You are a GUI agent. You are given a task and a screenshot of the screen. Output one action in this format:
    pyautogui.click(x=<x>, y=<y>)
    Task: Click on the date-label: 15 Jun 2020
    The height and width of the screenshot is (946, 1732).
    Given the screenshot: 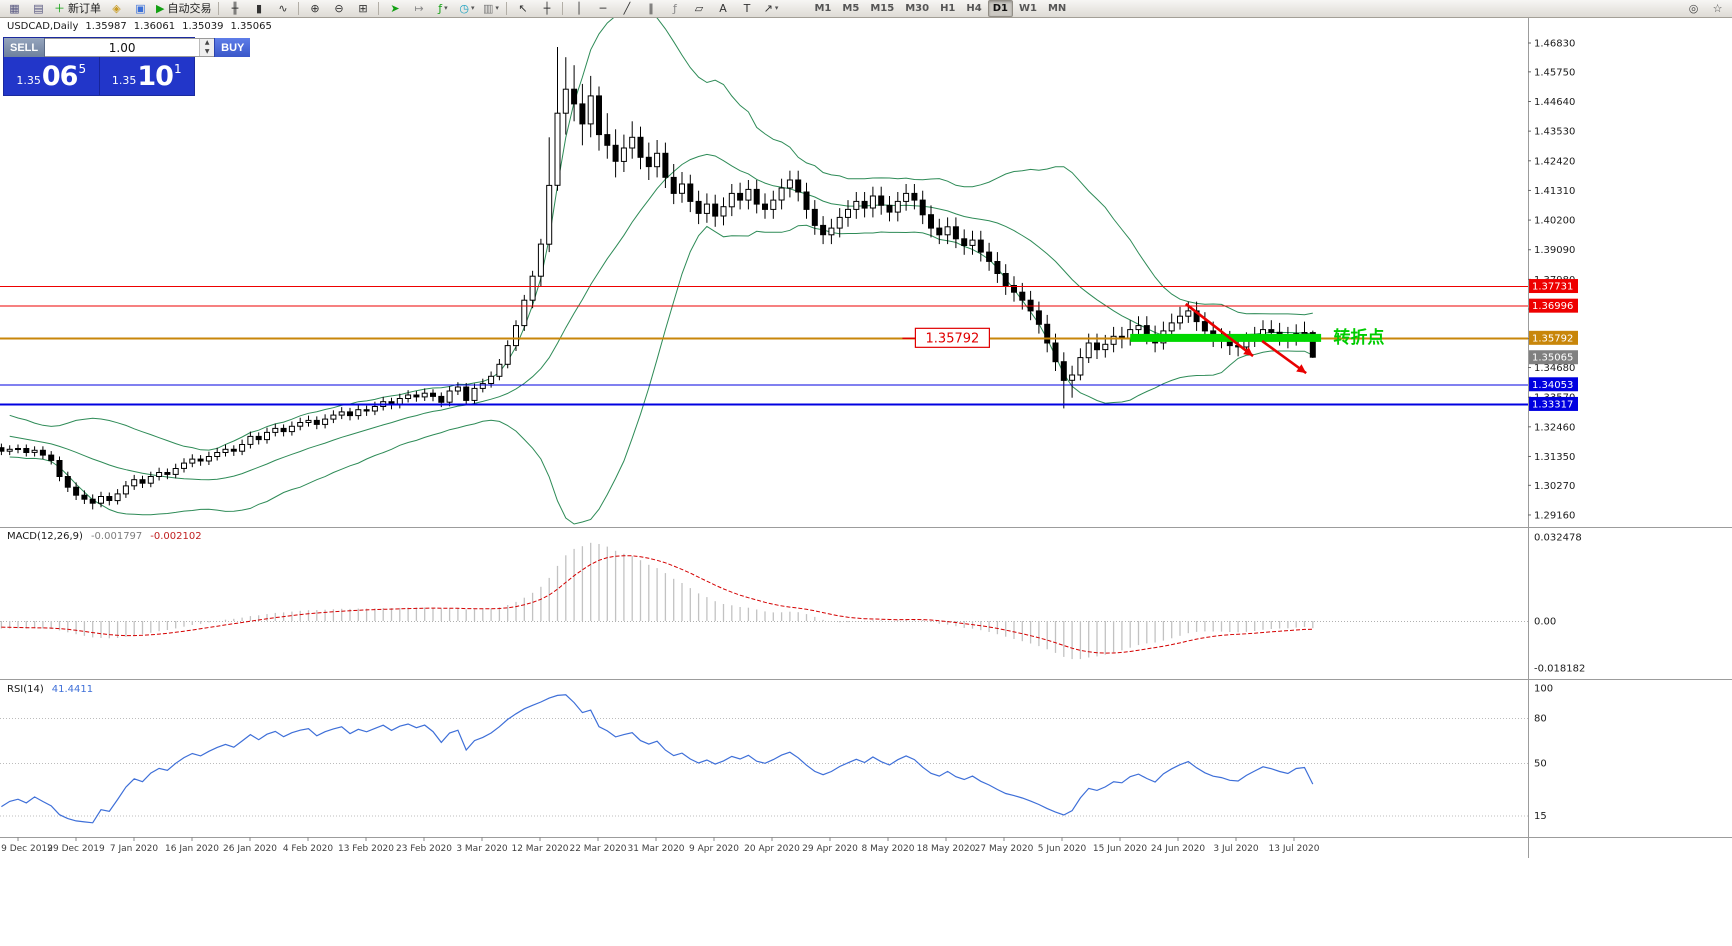 What is the action you would take?
    pyautogui.click(x=1120, y=849)
    